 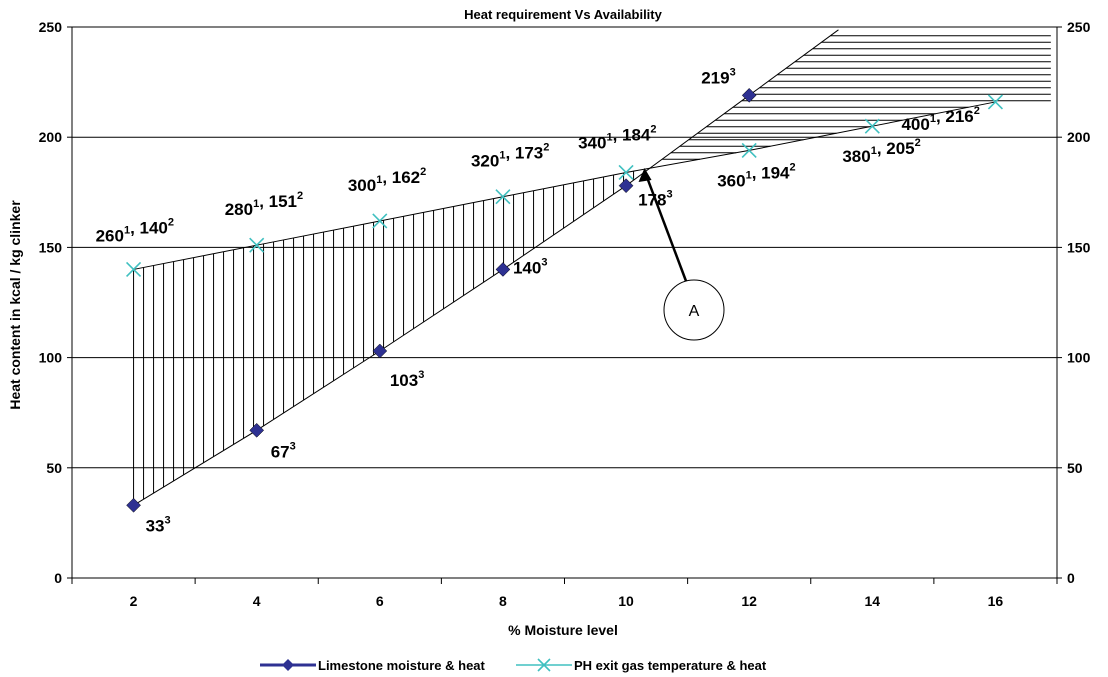 What do you see at coordinates (563, 630) in the screenshot?
I see `x-axis-label: % Moisture level` at bounding box center [563, 630].